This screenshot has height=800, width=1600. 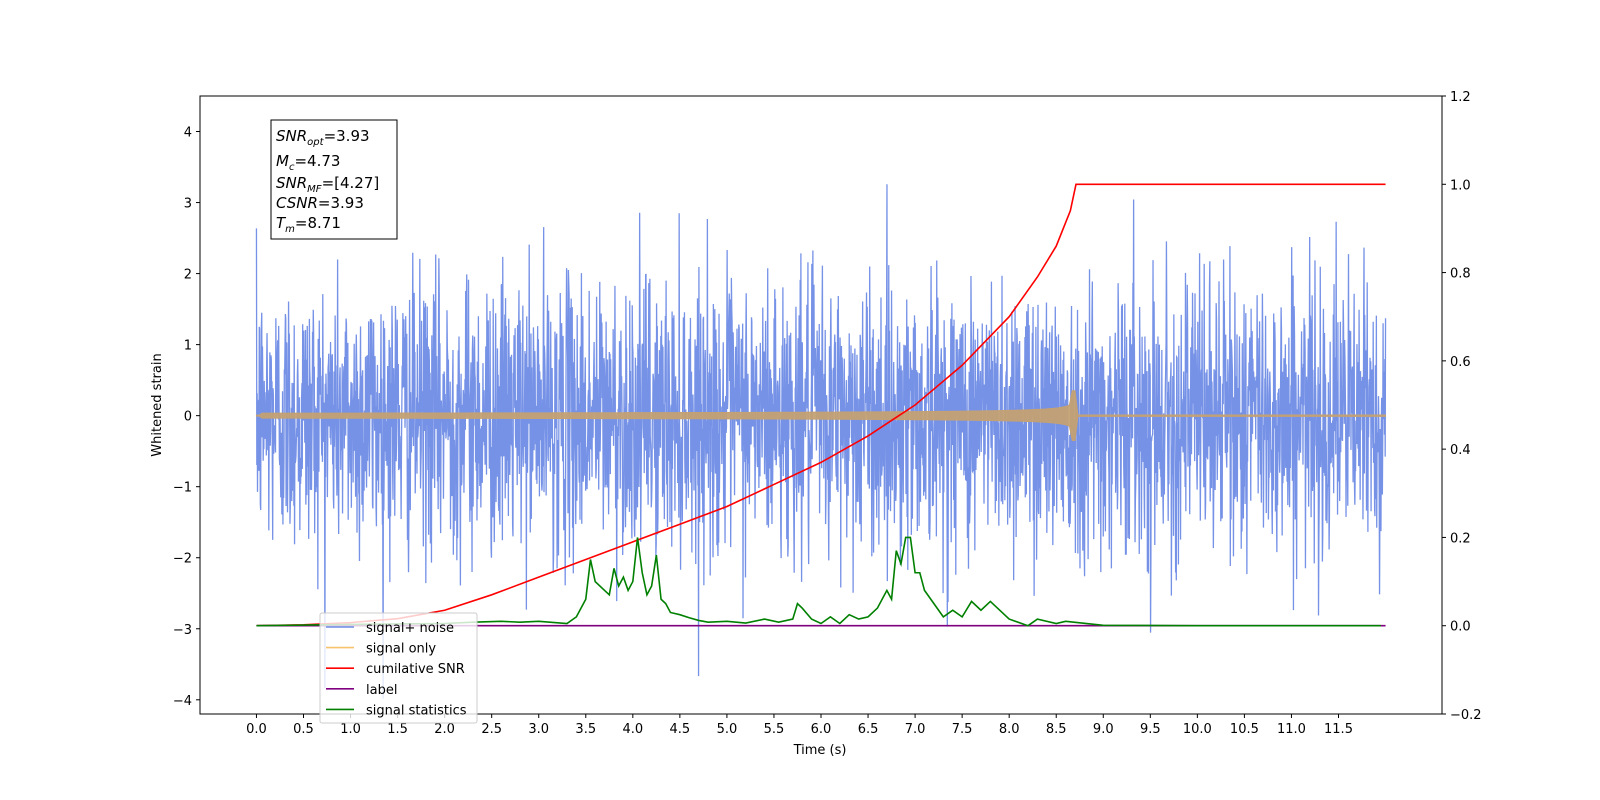 I want to click on y-tick-label: 3, so click(x=188, y=204).